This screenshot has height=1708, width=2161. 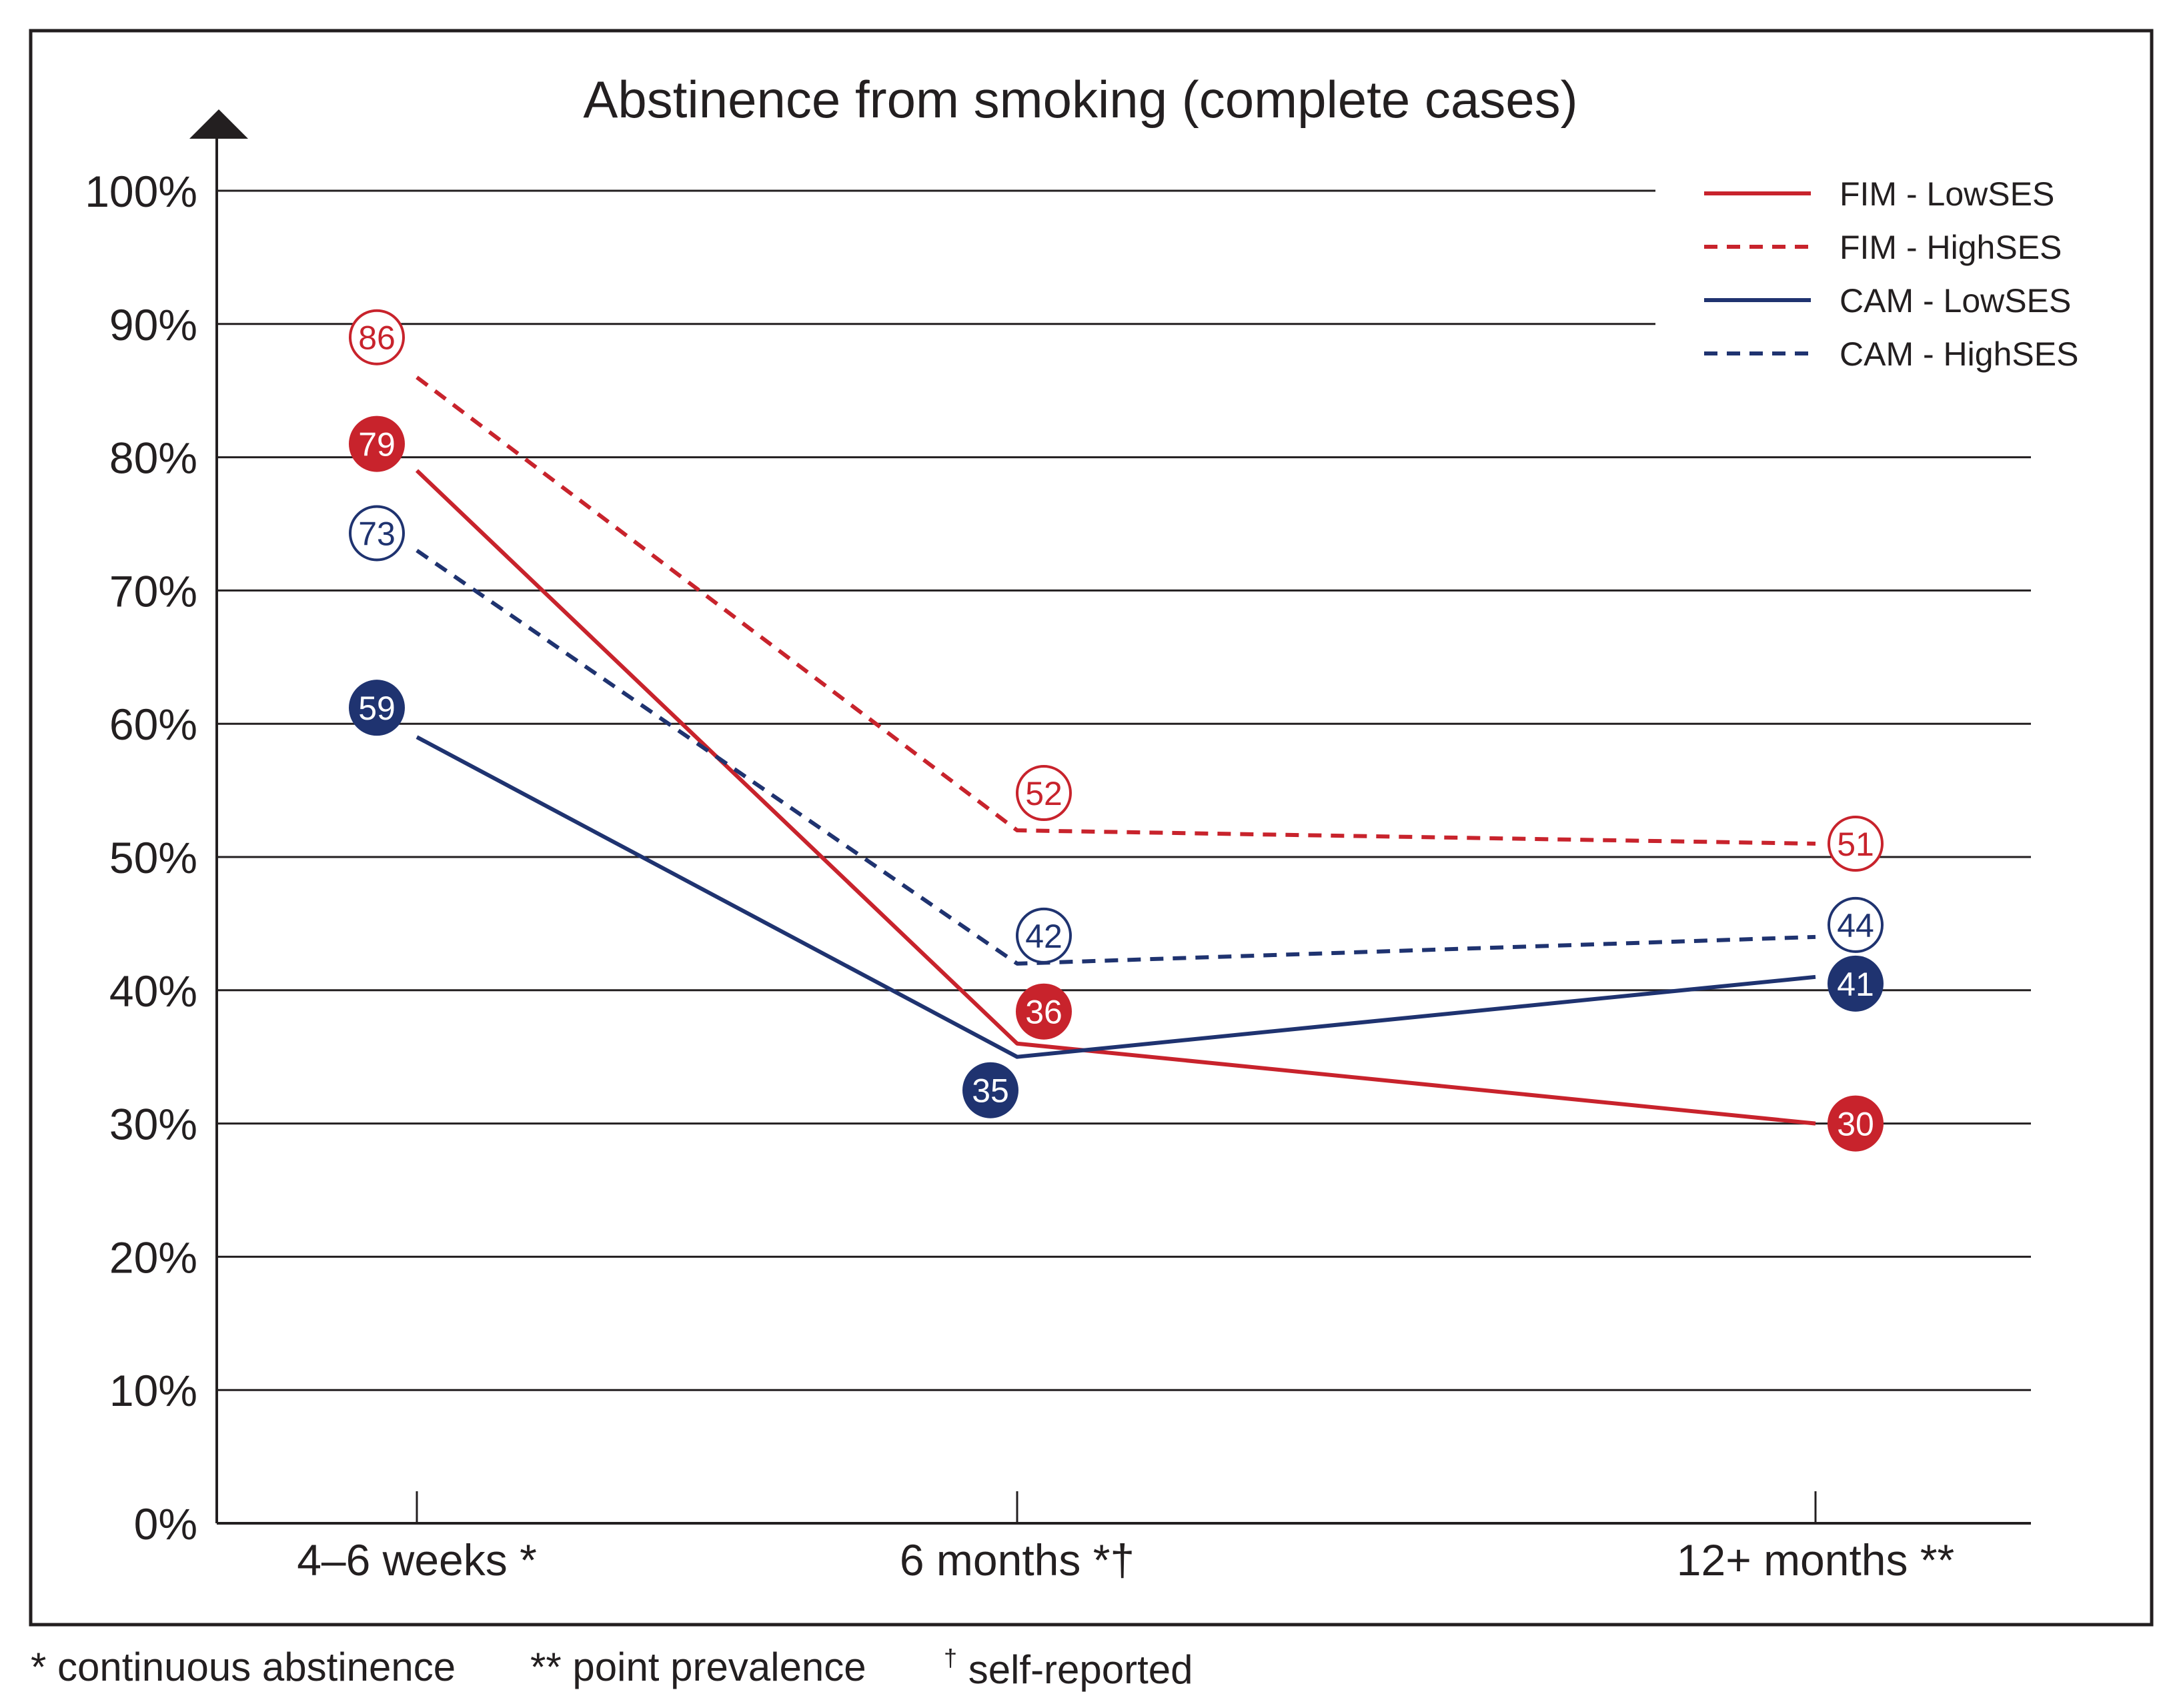 I want to click on footnote-point: ** point prevalence, so click(x=698, y=1667).